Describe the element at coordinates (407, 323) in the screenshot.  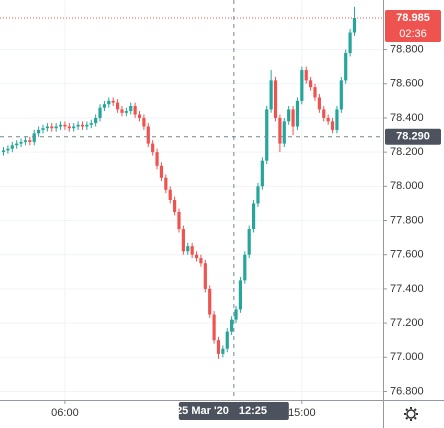
I see `y-tick-label: 77.200` at that location.